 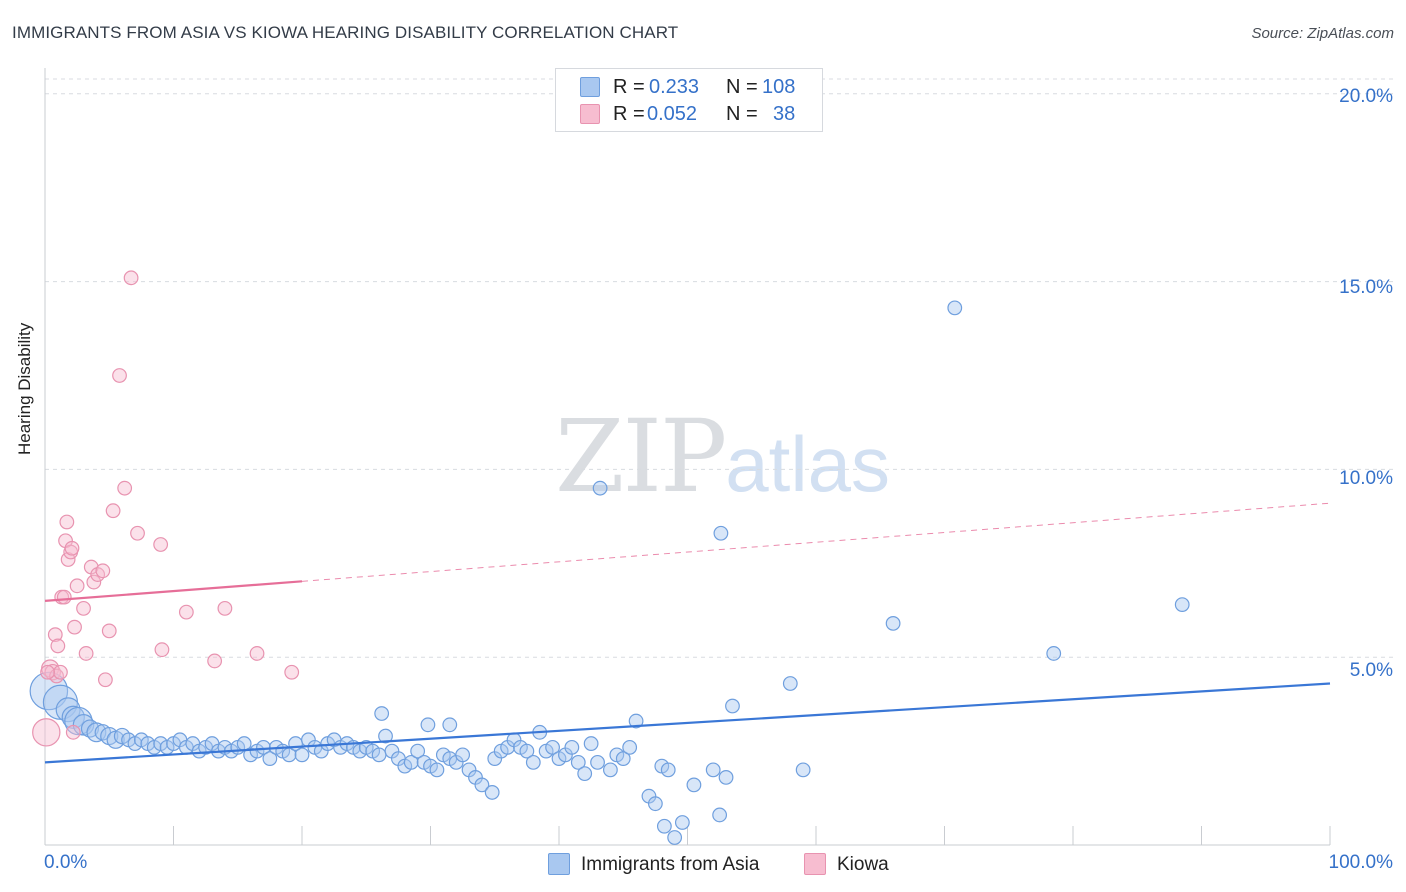 I want to click on asia-swatch, so click(x=590, y=87).